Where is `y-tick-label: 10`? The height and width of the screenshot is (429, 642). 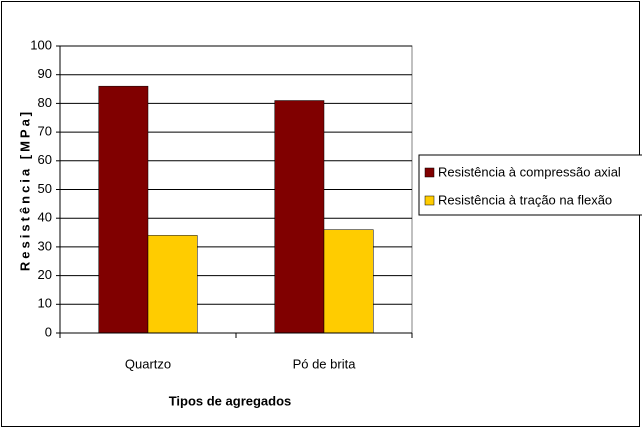
y-tick-label: 10 is located at coordinates (45, 303).